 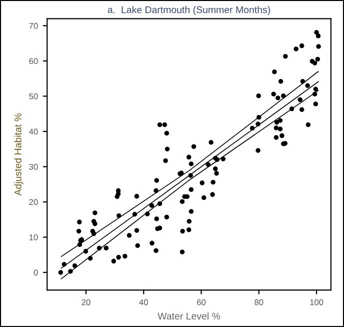 What do you see at coordinates (189, 316) in the screenshot?
I see `x-axis-title: Water Level %` at bounding box center [189, 316].